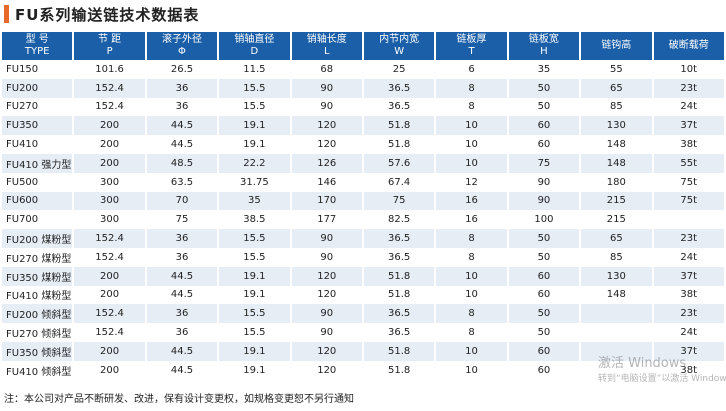 This screenshot has width=726, height=411. What do you see at coordinates (101, 14) in the screenshot?
I see `title-block: FU系列输送链技术数据表` at bounding box center [101, 14].